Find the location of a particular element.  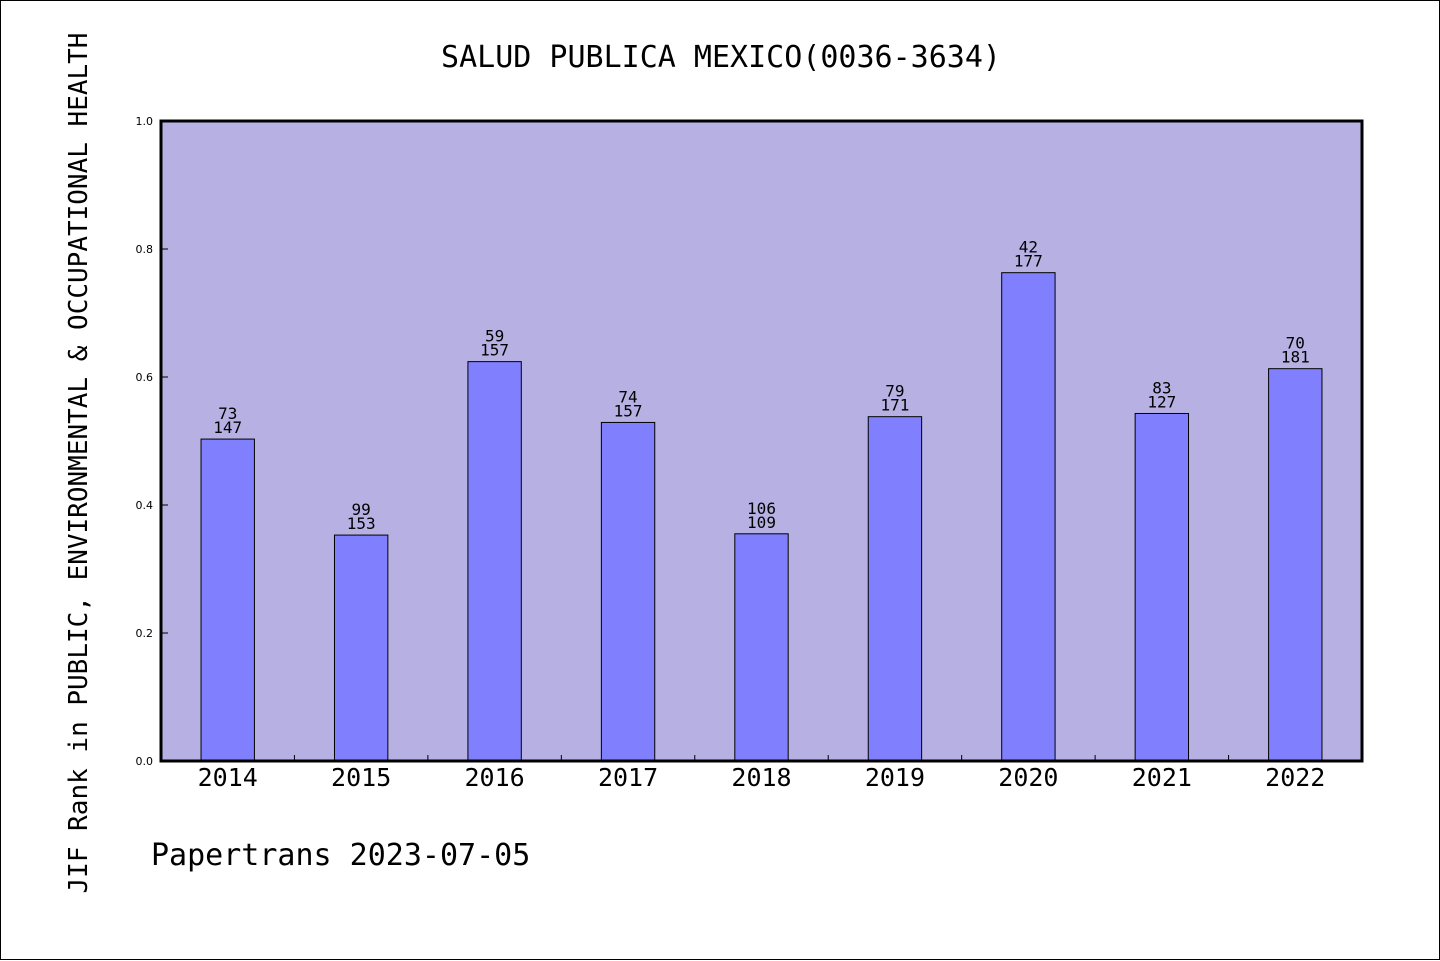

footer-credit: Papertrans 2023-07-05 is located at coordinates (340, 855).